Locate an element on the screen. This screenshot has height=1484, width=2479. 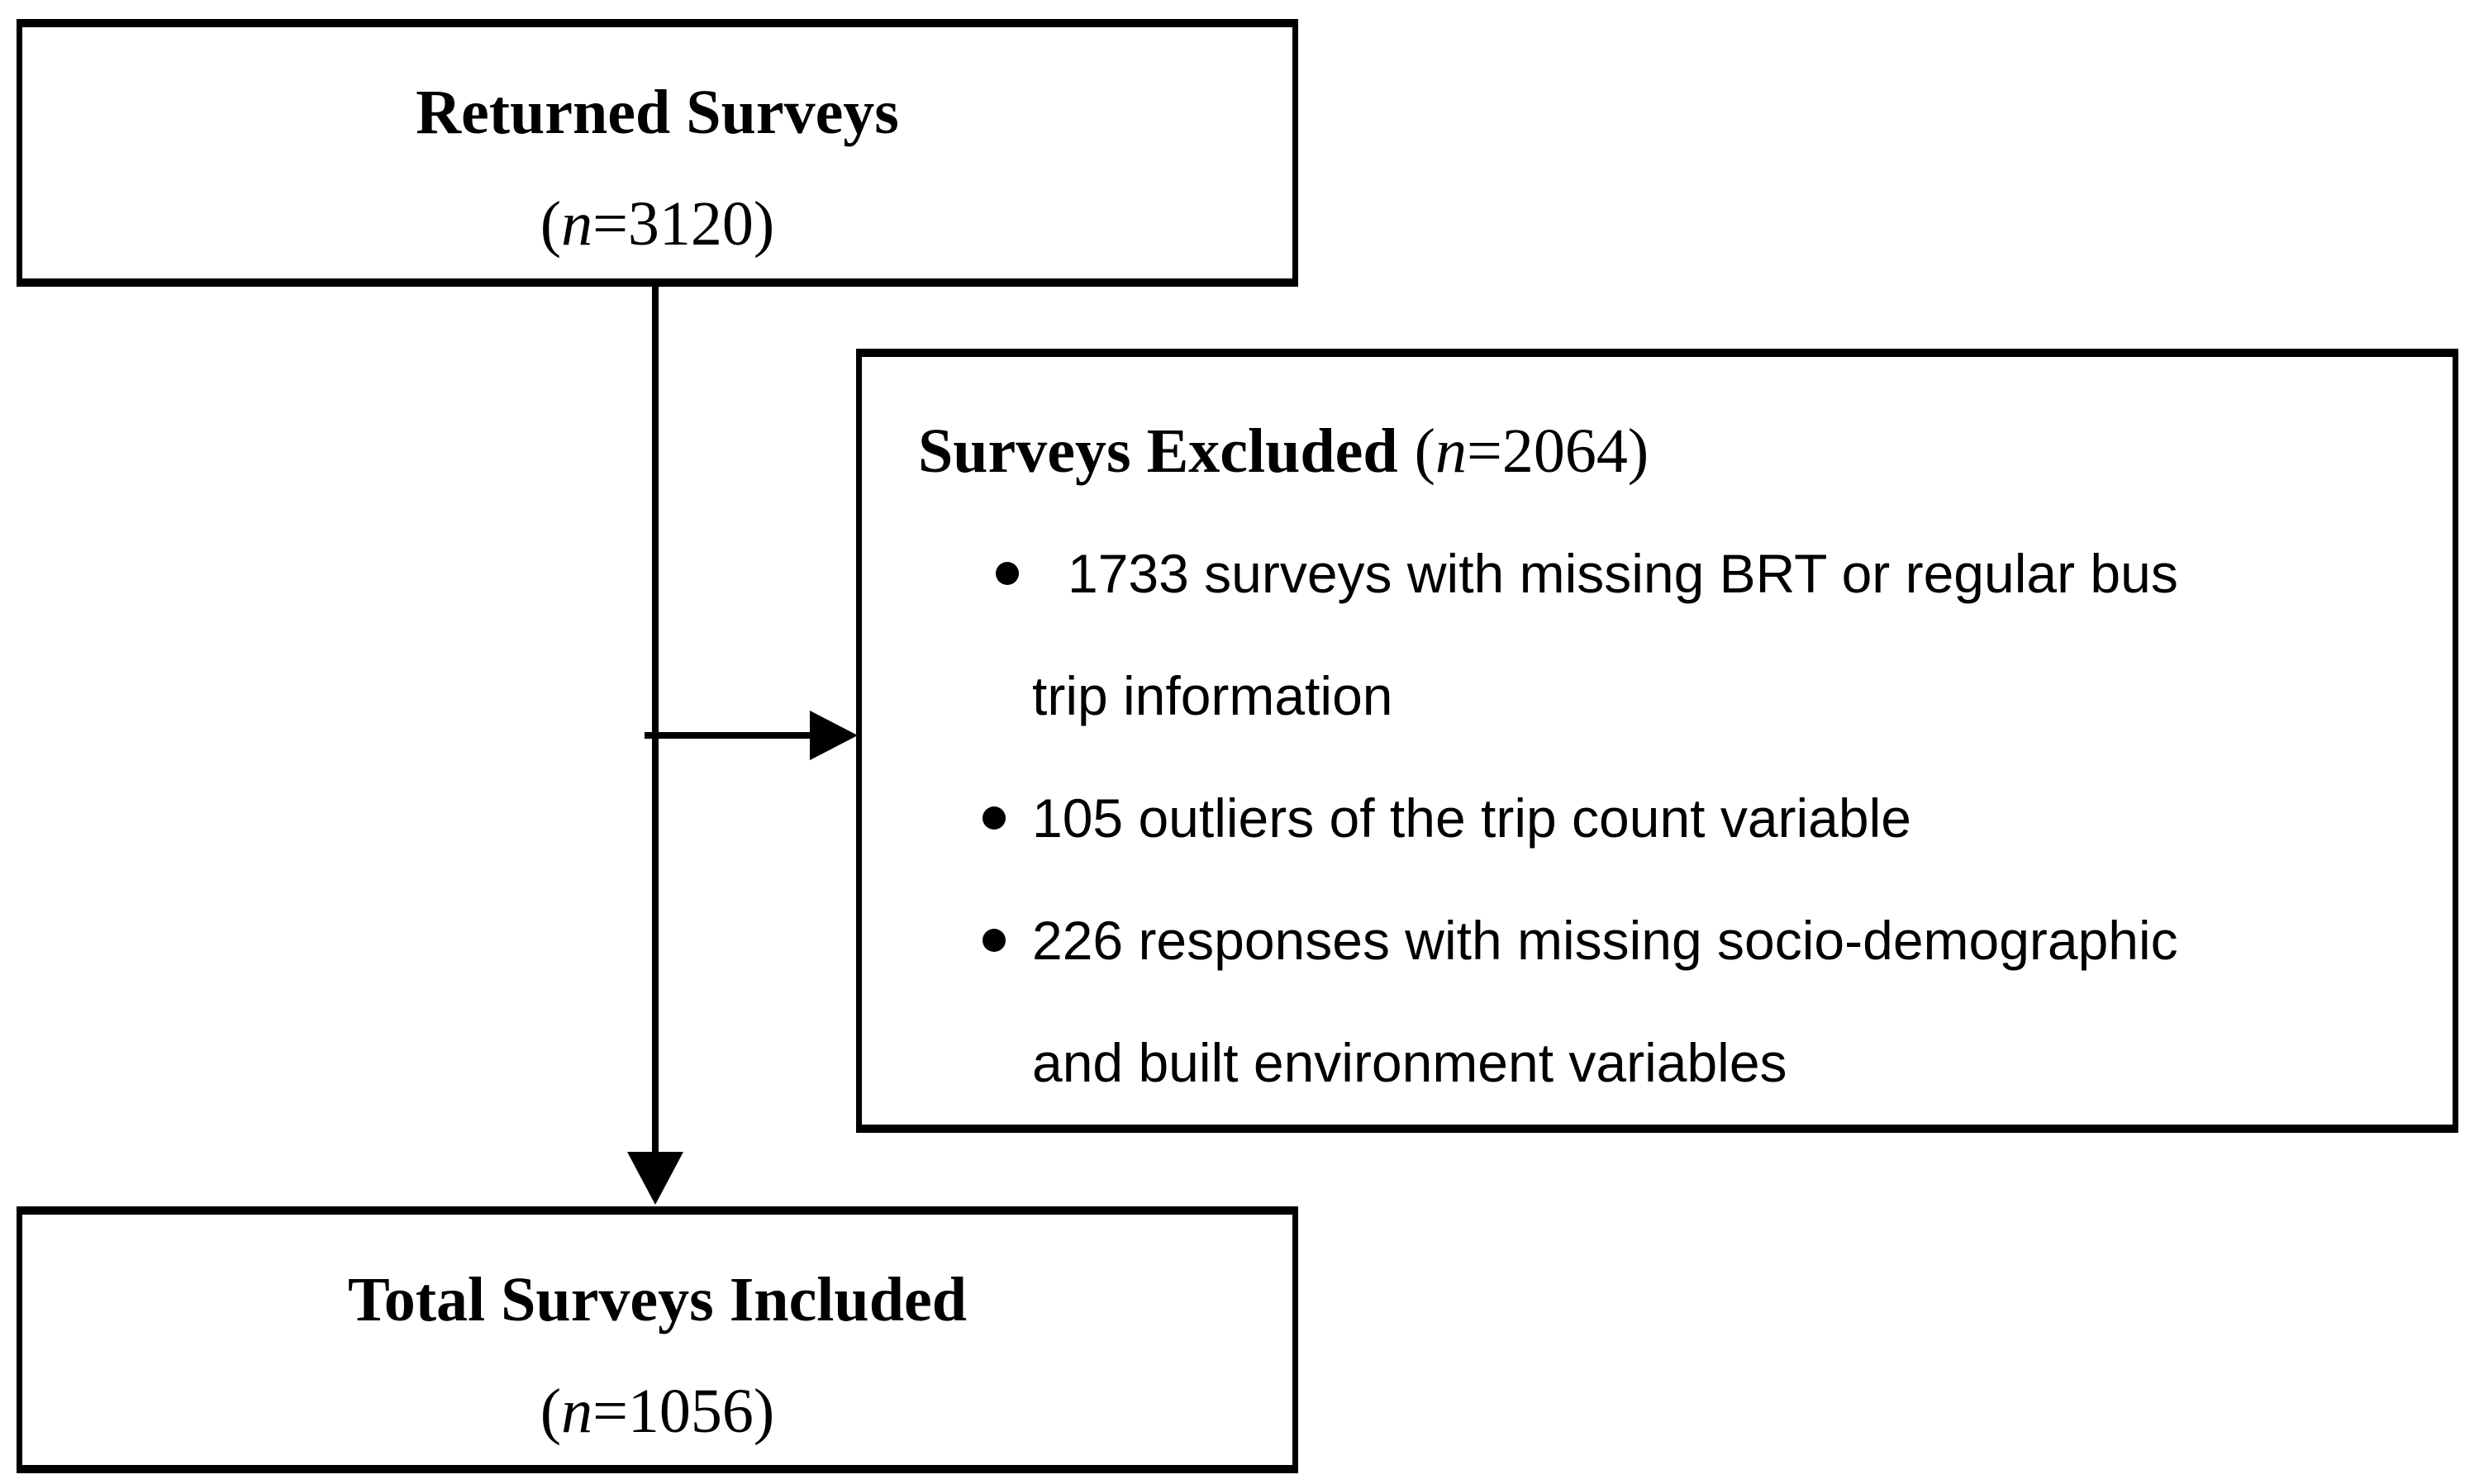
bullet-line: 105 outliers of the trip count variable is located at coordinates (1472, 818).